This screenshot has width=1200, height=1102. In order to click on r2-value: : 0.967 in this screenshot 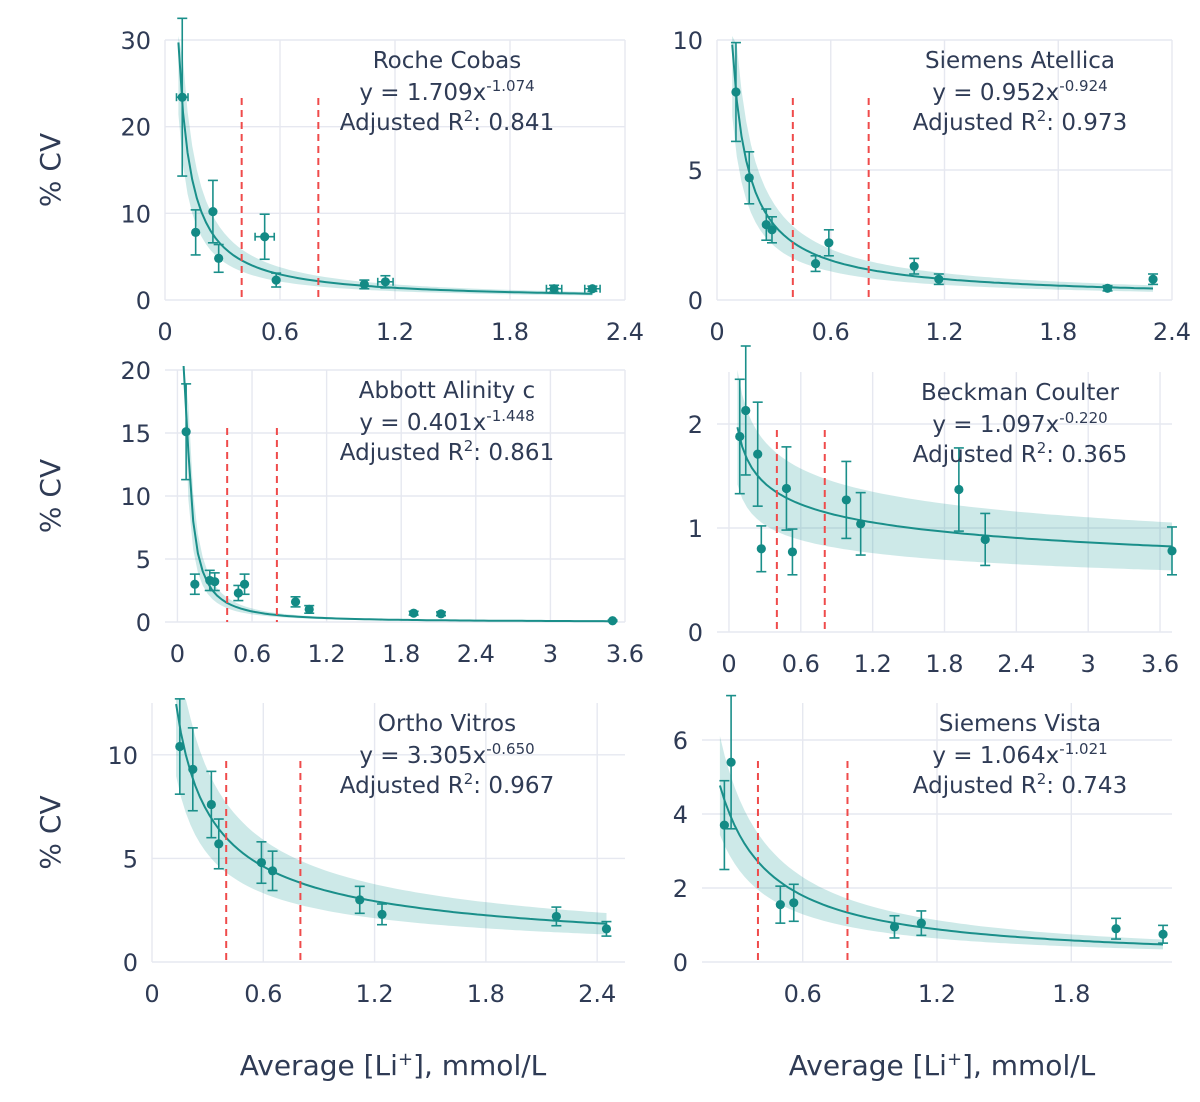, I will do `click(513, 786)`.